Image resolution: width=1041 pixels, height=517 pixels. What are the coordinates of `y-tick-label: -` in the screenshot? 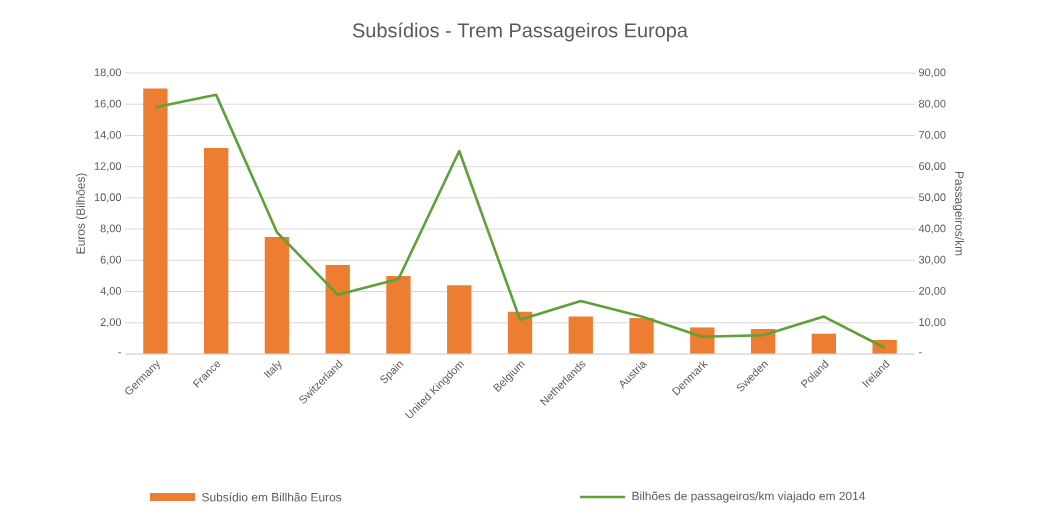 It's located at (119, 353).